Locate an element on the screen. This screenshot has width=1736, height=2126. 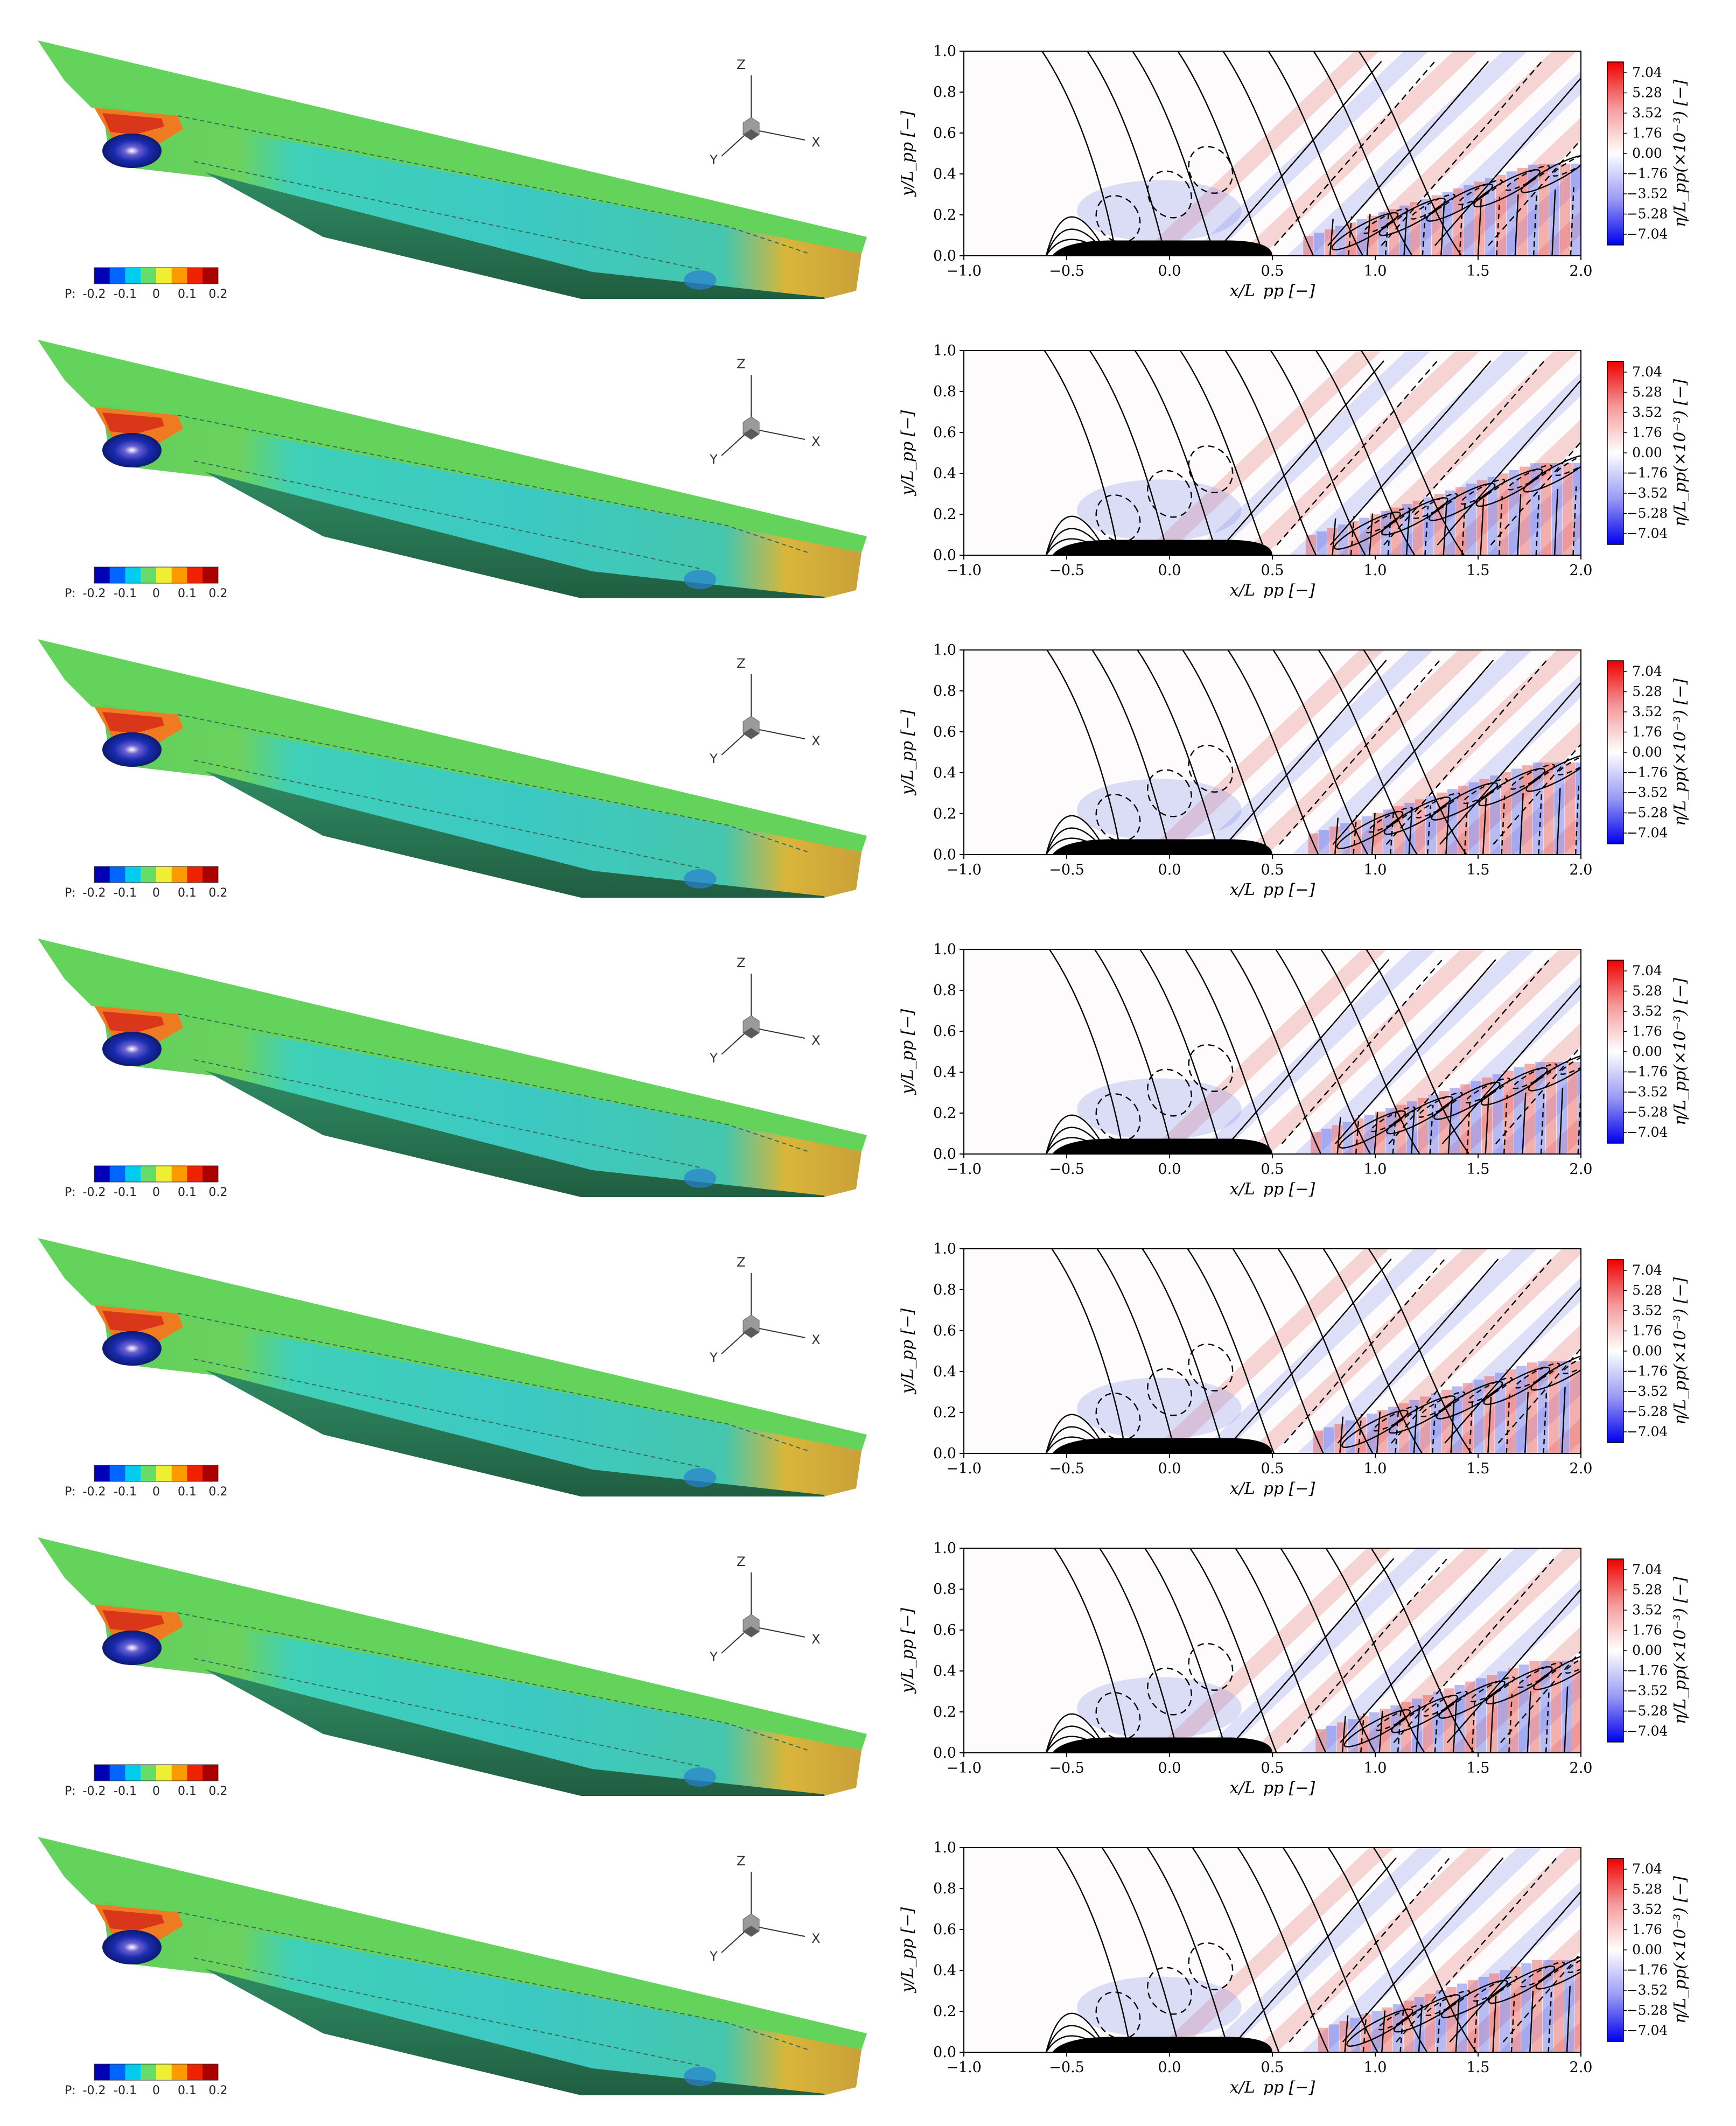
pressure-legend-label: P: is located at coordinates (70, 592).